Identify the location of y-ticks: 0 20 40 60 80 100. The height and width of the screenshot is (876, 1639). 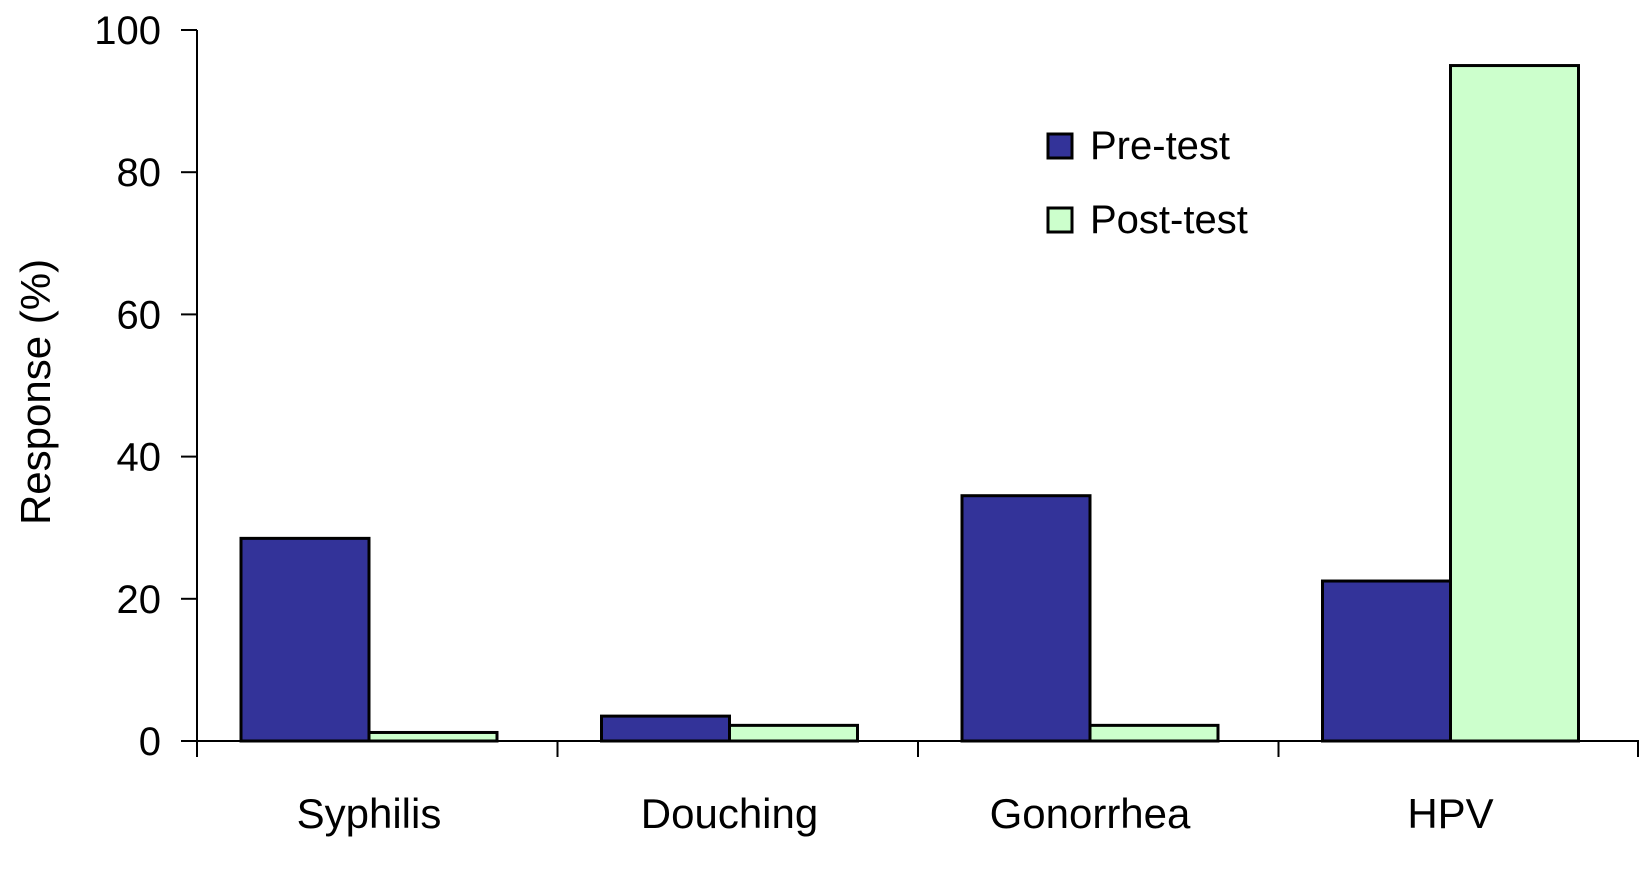
(145, 386).